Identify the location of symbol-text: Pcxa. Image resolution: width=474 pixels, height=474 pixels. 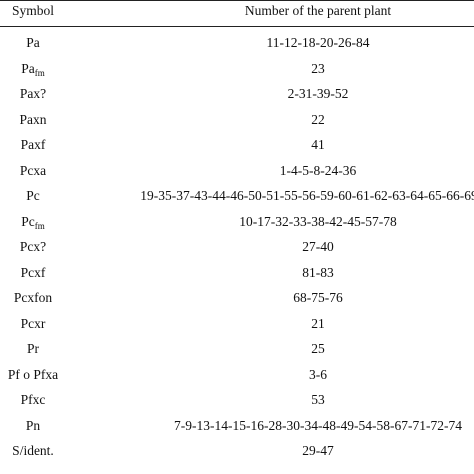
(33, 170).